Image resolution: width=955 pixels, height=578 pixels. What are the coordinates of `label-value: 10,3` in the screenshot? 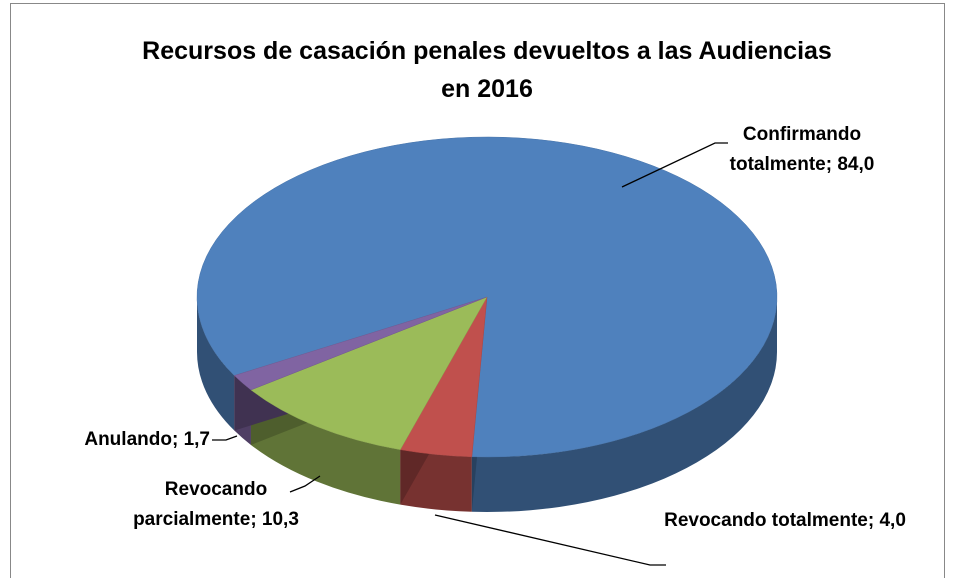 It's located at (280, 519).